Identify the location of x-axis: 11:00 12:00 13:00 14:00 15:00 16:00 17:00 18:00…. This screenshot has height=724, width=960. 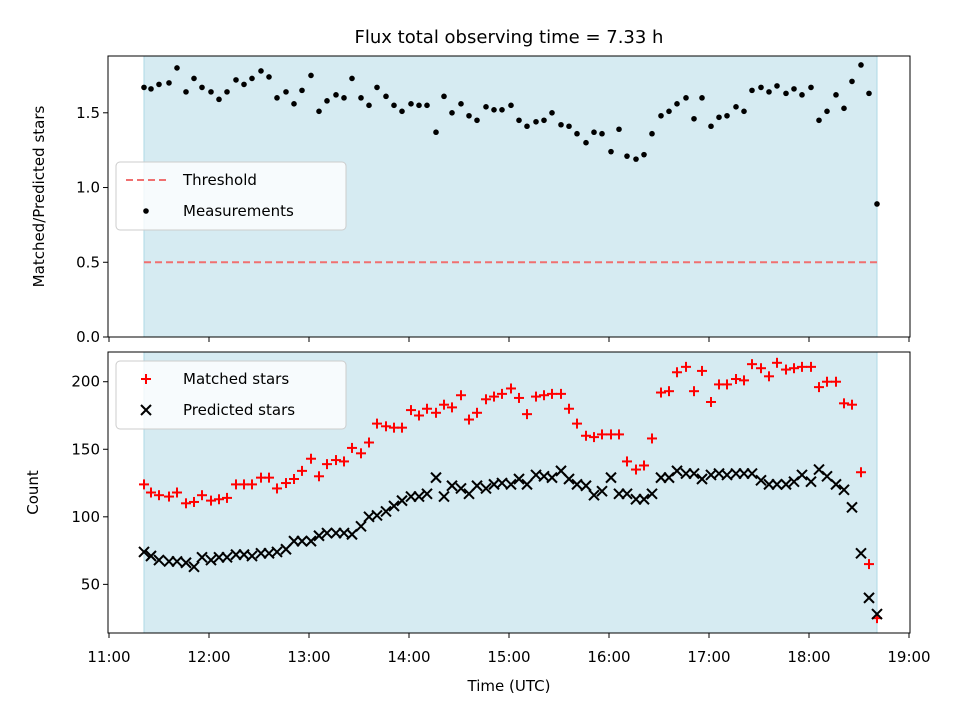
(508, 657).